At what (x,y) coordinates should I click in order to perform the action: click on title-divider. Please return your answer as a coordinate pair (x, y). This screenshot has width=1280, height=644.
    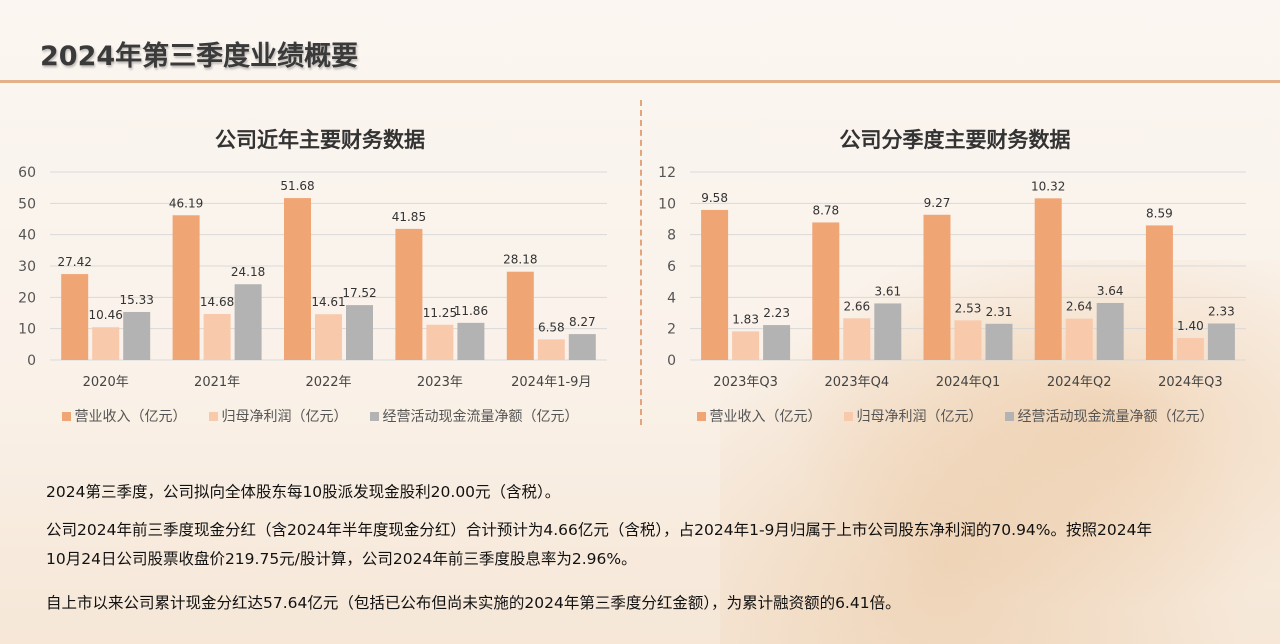
    Looking at the image, I should click on (640, 81).